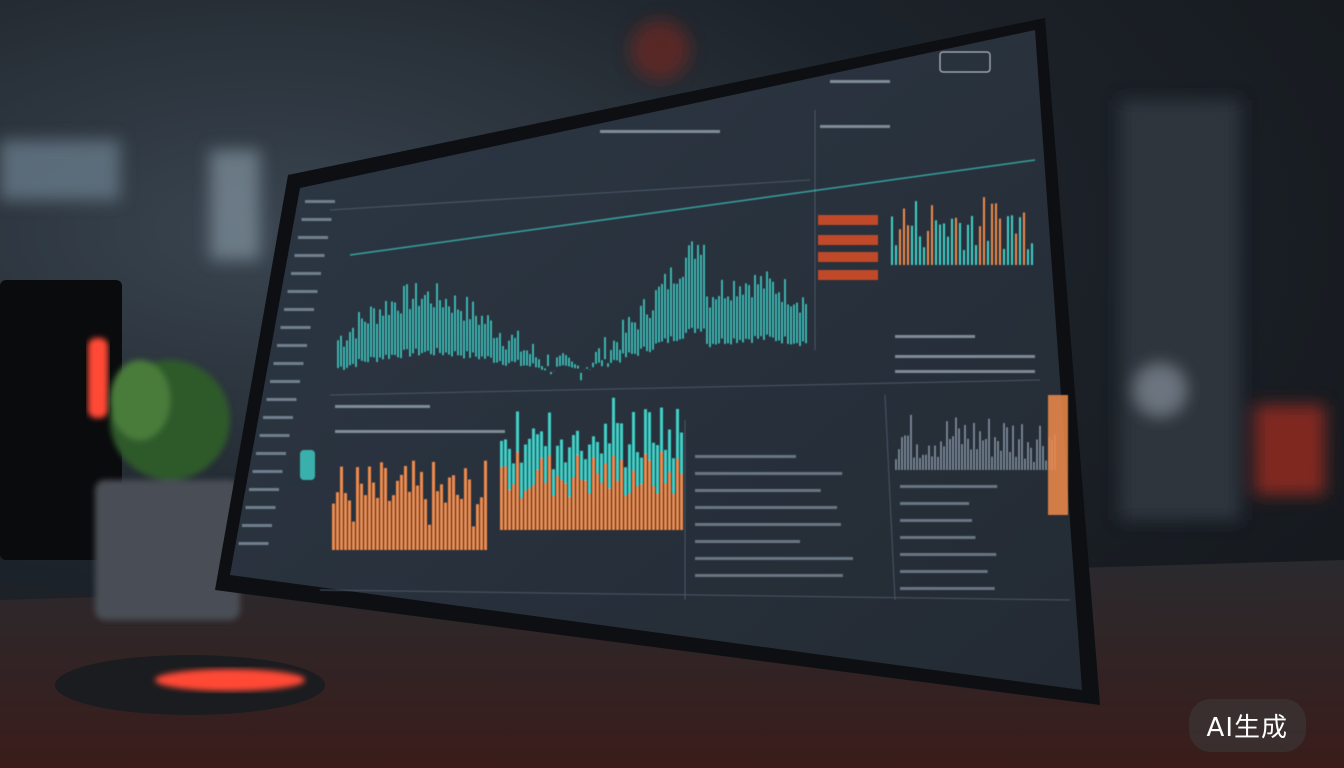 Image resolution: width=1344 pixels, height=768 pixels. Describe the element at coordinates (1058, 455) in the screenshot. I see `edge-highlight` at that location.